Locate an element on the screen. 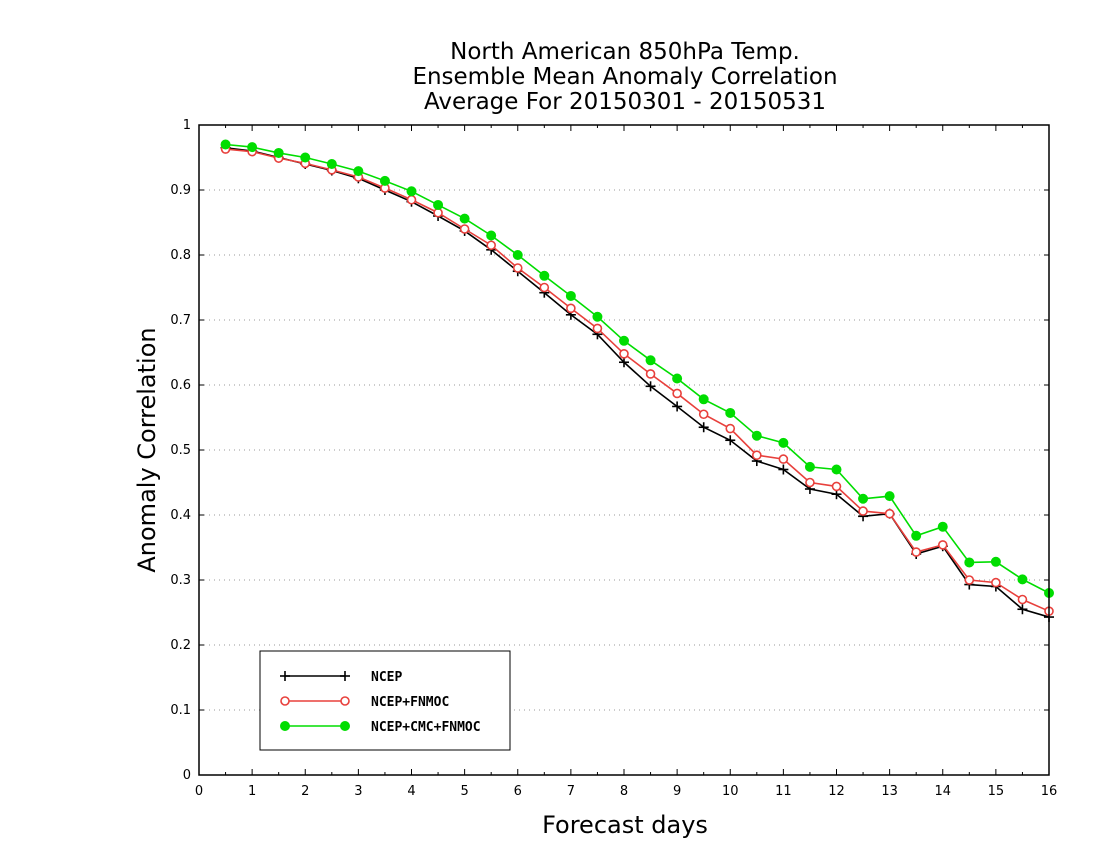  title-line-2: Ensemble Mean Anomaly Correlation is located at coordinates (624, 77).